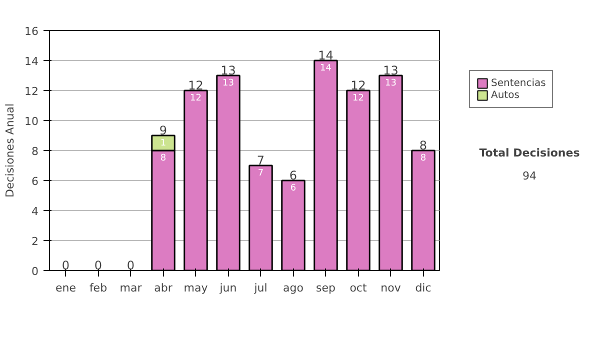 The image size is (600, 340). I want to click on y-tick-label: 12, so click(31, 91).